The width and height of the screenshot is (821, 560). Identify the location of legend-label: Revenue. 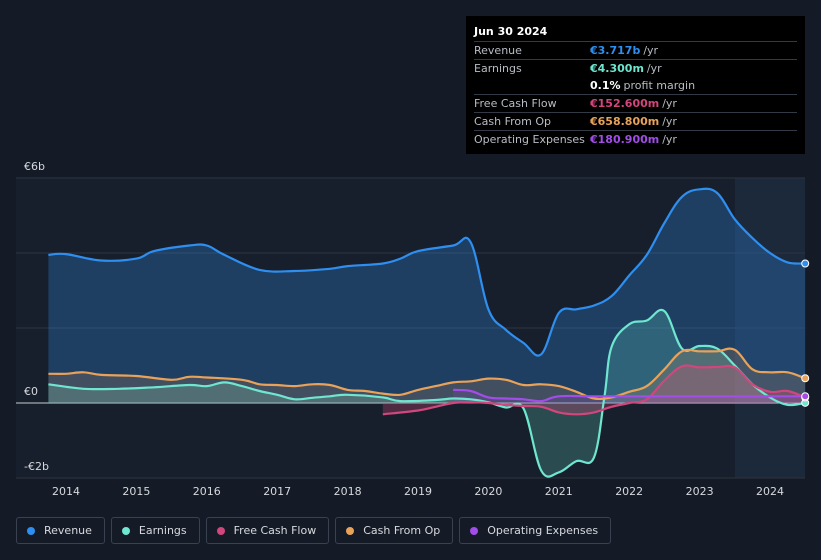
(68, 530).